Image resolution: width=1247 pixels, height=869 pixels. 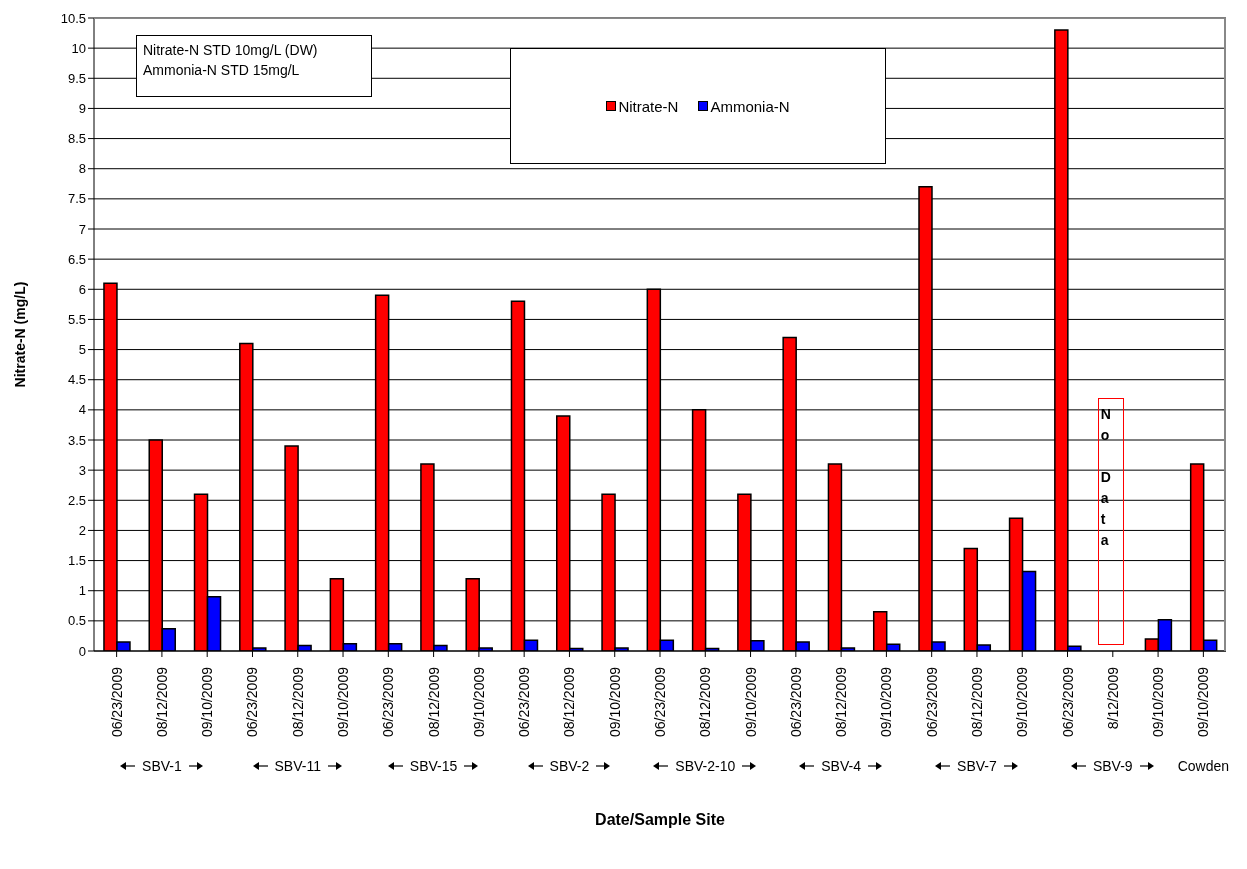 I want to click on legend-label: Ammonia-N, so click(x=749, y=106).